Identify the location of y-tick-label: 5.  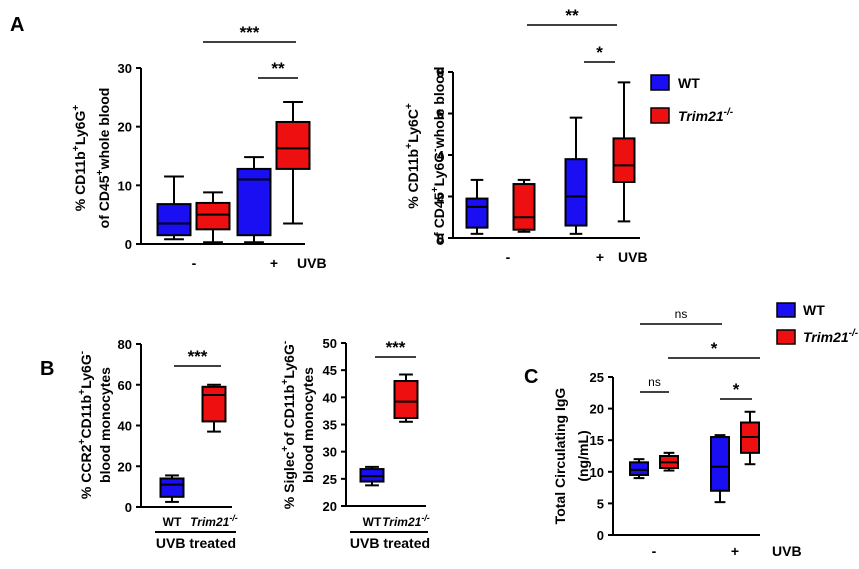
(600, 503).